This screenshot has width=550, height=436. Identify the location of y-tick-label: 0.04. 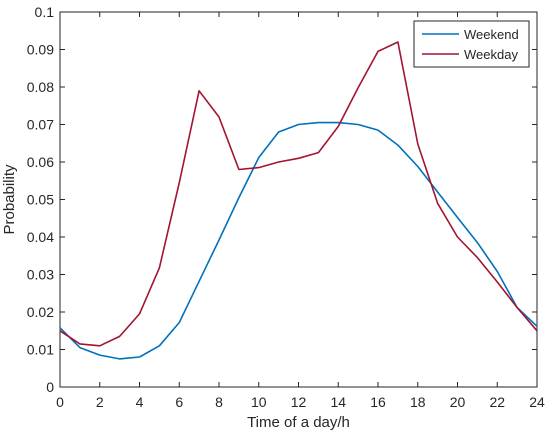
(40, 237).